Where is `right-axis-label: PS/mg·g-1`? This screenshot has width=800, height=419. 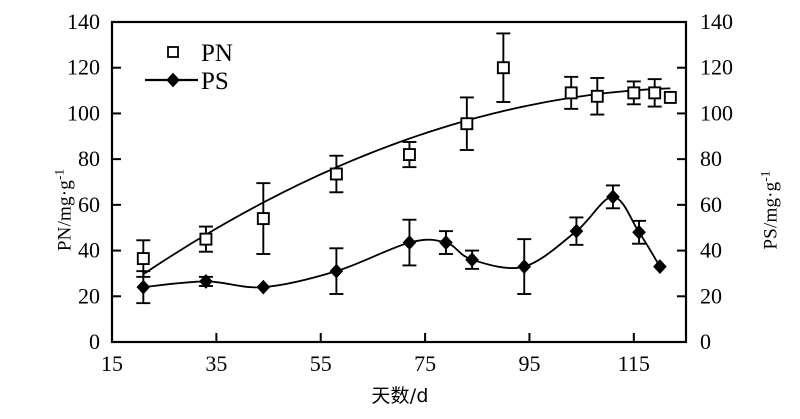
right-axis-label: PS/mg·g-1 is located at coordinates (769, 210).